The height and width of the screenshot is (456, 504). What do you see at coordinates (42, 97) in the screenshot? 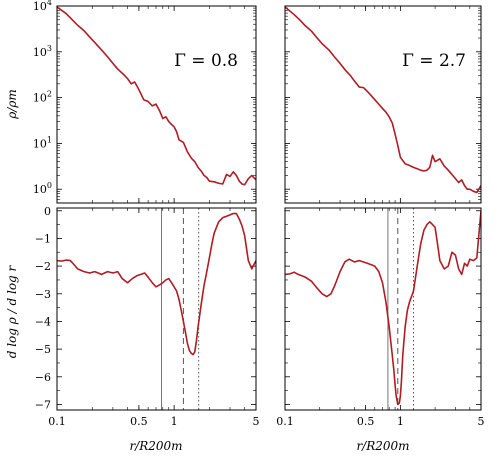
I see `y-tick-label: 10²` at bounding box center [42, 97].